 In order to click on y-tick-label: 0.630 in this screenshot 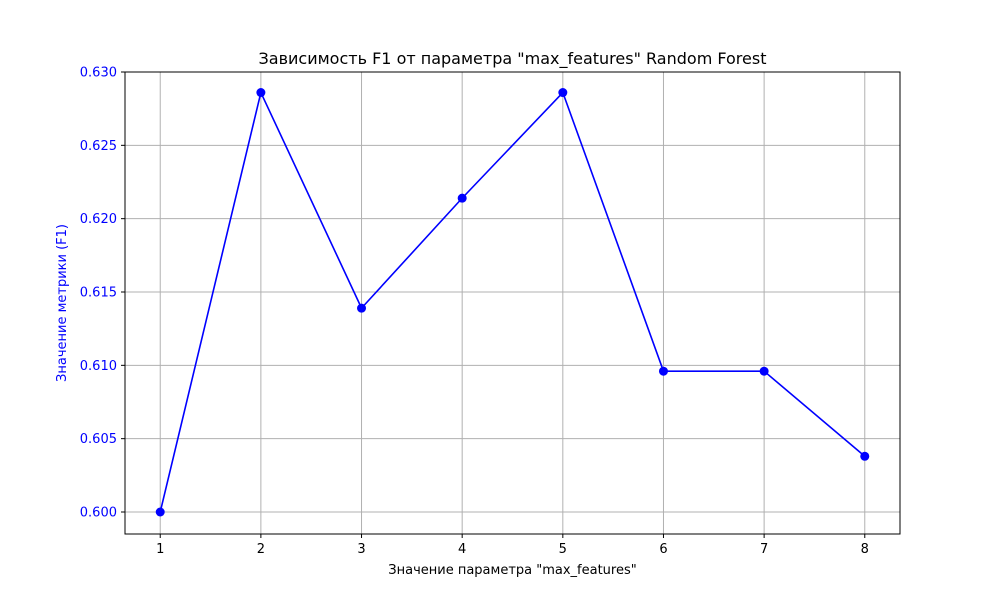, I will do `click(98, 73)`.